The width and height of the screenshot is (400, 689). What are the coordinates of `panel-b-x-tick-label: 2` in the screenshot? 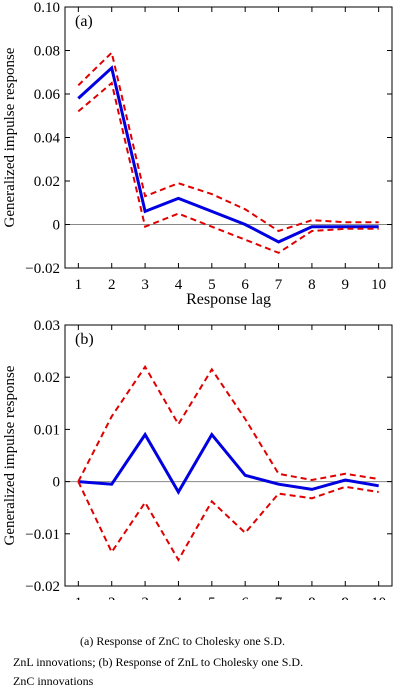 It's located at (112, 597).